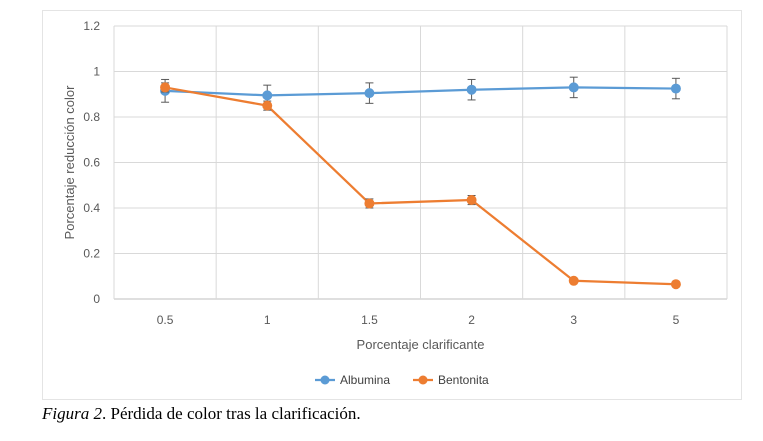  Describe the element at coordinates (165, 320) in the screenshot. I see `x-tick-label-0: 0.5` at that location.